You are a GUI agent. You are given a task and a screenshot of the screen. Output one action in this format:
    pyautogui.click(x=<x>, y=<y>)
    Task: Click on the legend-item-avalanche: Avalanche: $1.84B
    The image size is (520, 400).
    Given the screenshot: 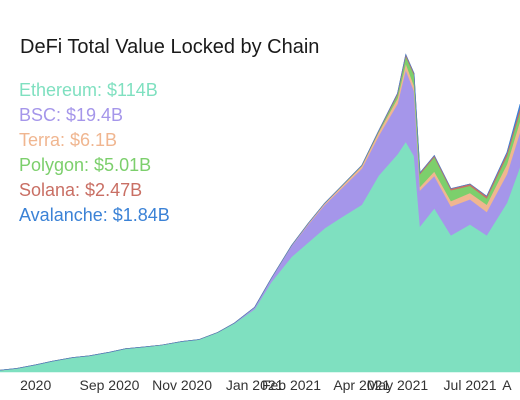 What is the action you would take?
    pyautogui.click(x=94, y=215)
    